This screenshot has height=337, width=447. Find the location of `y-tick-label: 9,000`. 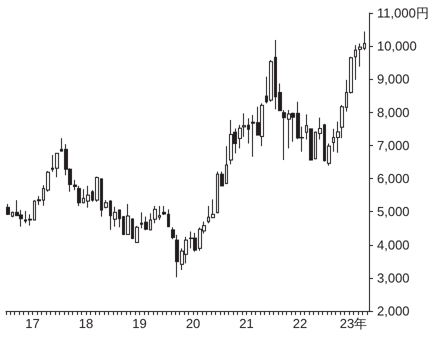

y-tick-label: 9,000 is located at coordinates (393, 79).